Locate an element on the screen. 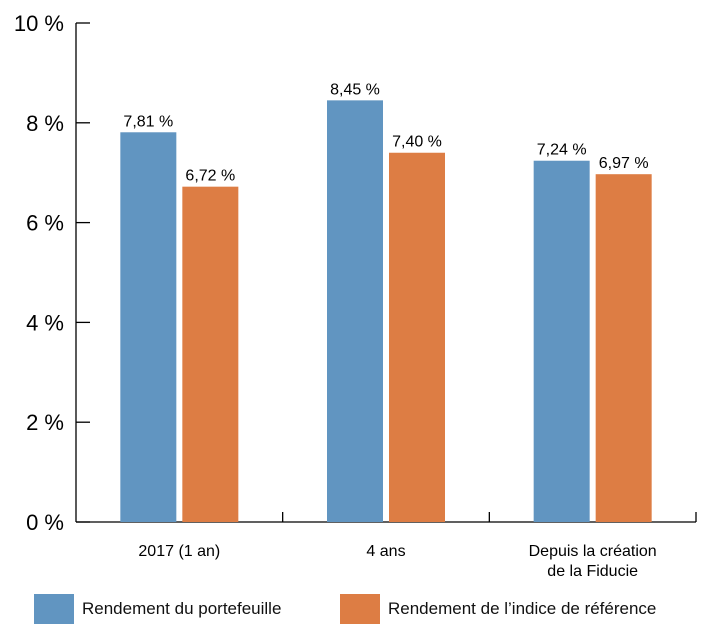 This screenshot has width=704, height=626. y-tick-label: 10 % is located at coordinates (39, 23).